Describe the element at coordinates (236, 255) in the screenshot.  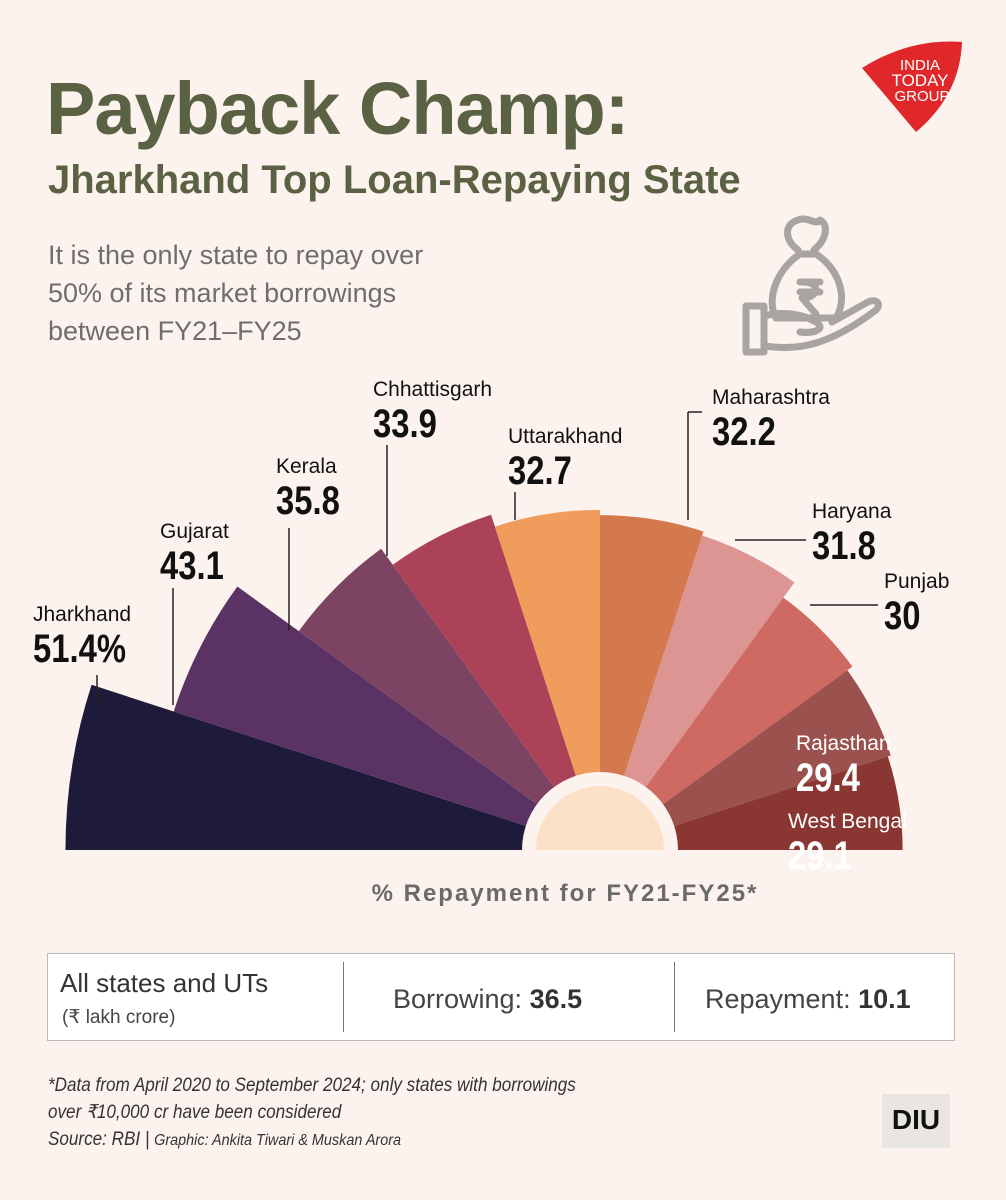
I see `description-line: It is the only state to repay over` at that location.